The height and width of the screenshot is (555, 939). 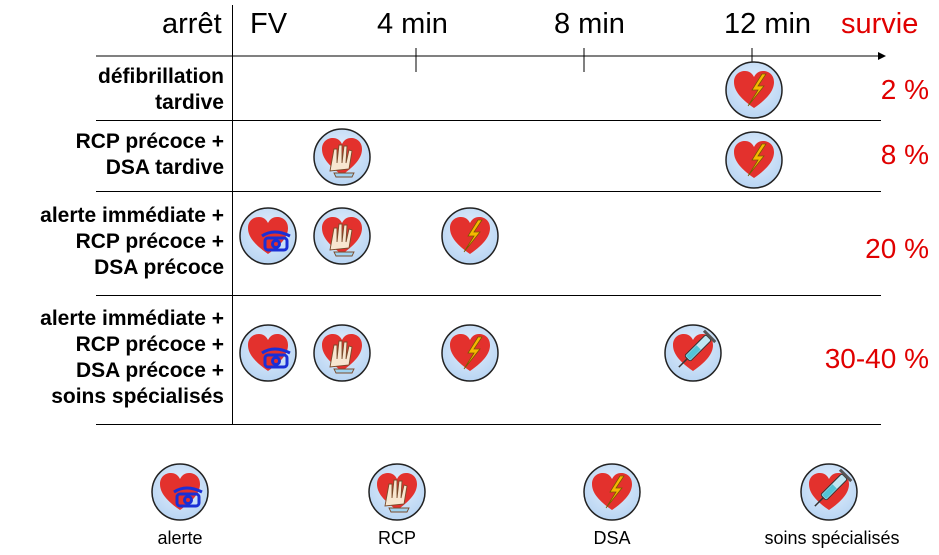 What do you see at coordinates (693, 353) in the screenshot?
I see `soins-icon` at bounding box center [693, 353].